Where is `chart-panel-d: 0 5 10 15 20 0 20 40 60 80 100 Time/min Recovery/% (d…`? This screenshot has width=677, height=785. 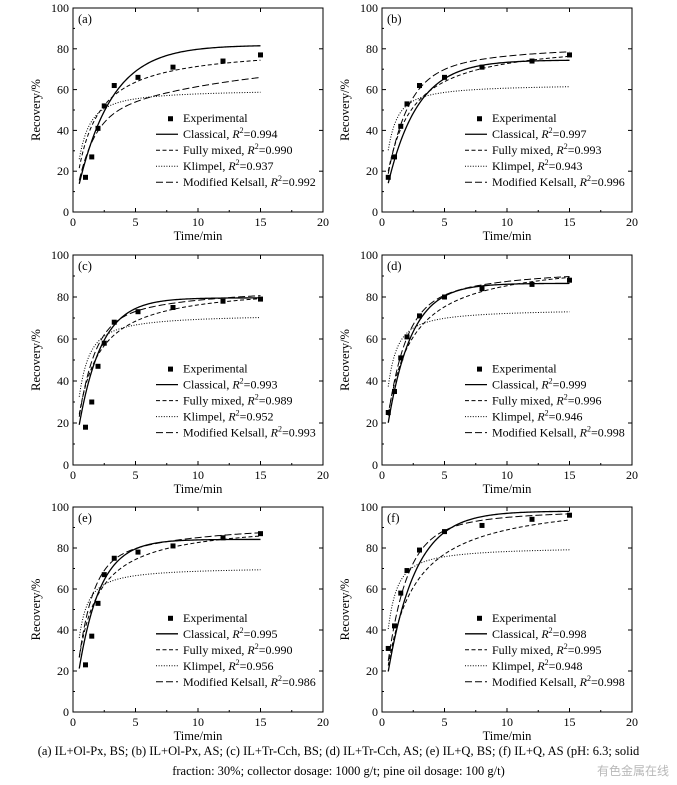 chart-panel-d: 0 5 10 15 20 0 20 40 60 80 100 Time/min Recovery/% (d… is located at coordinates (488, 372).